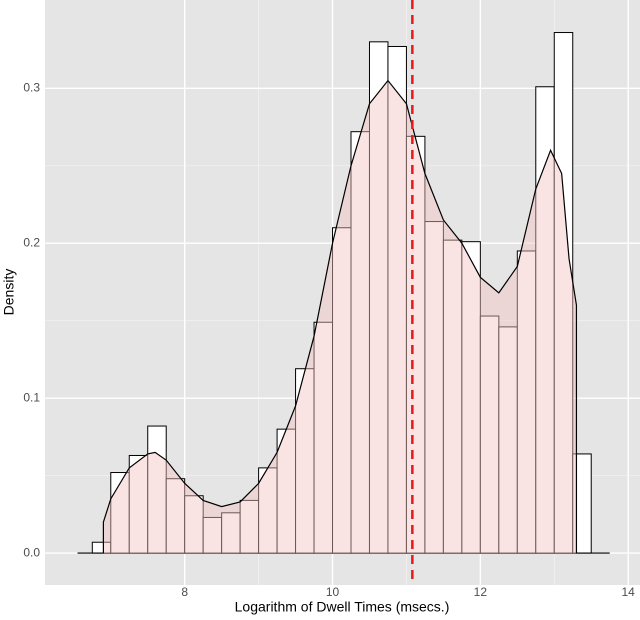 The width and height of the screenshot is (640, 620). Describe the element at coordinates (481, 592) in the screenshot. I see `x-tick-label: 12` at that location.